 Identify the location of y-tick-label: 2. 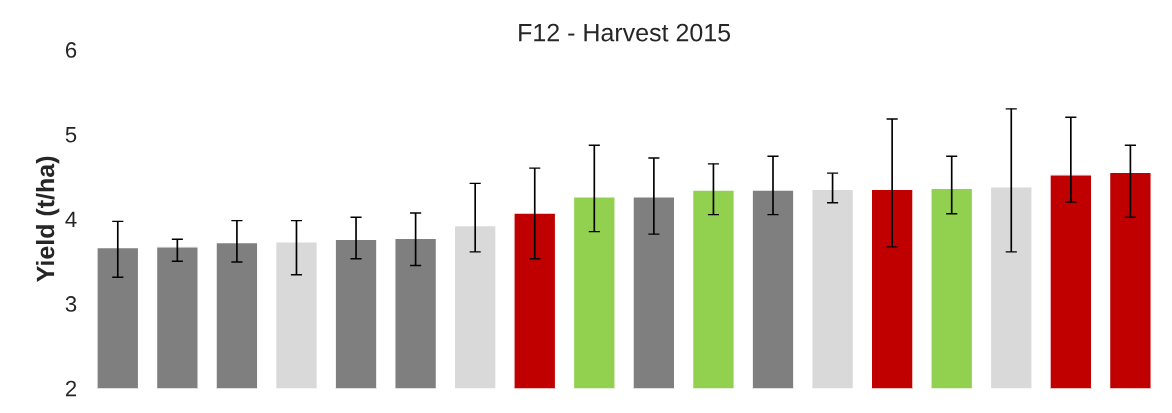
(71, 388).